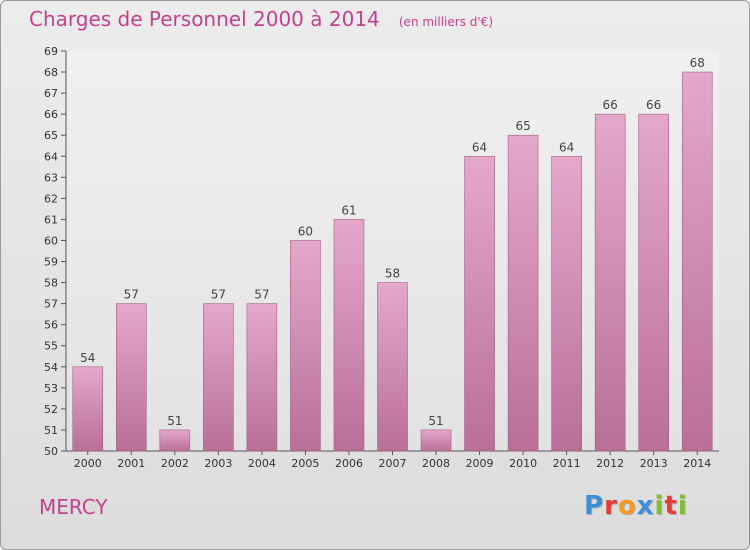  I want to click on y-tick-label: 69, so click(51, 51).